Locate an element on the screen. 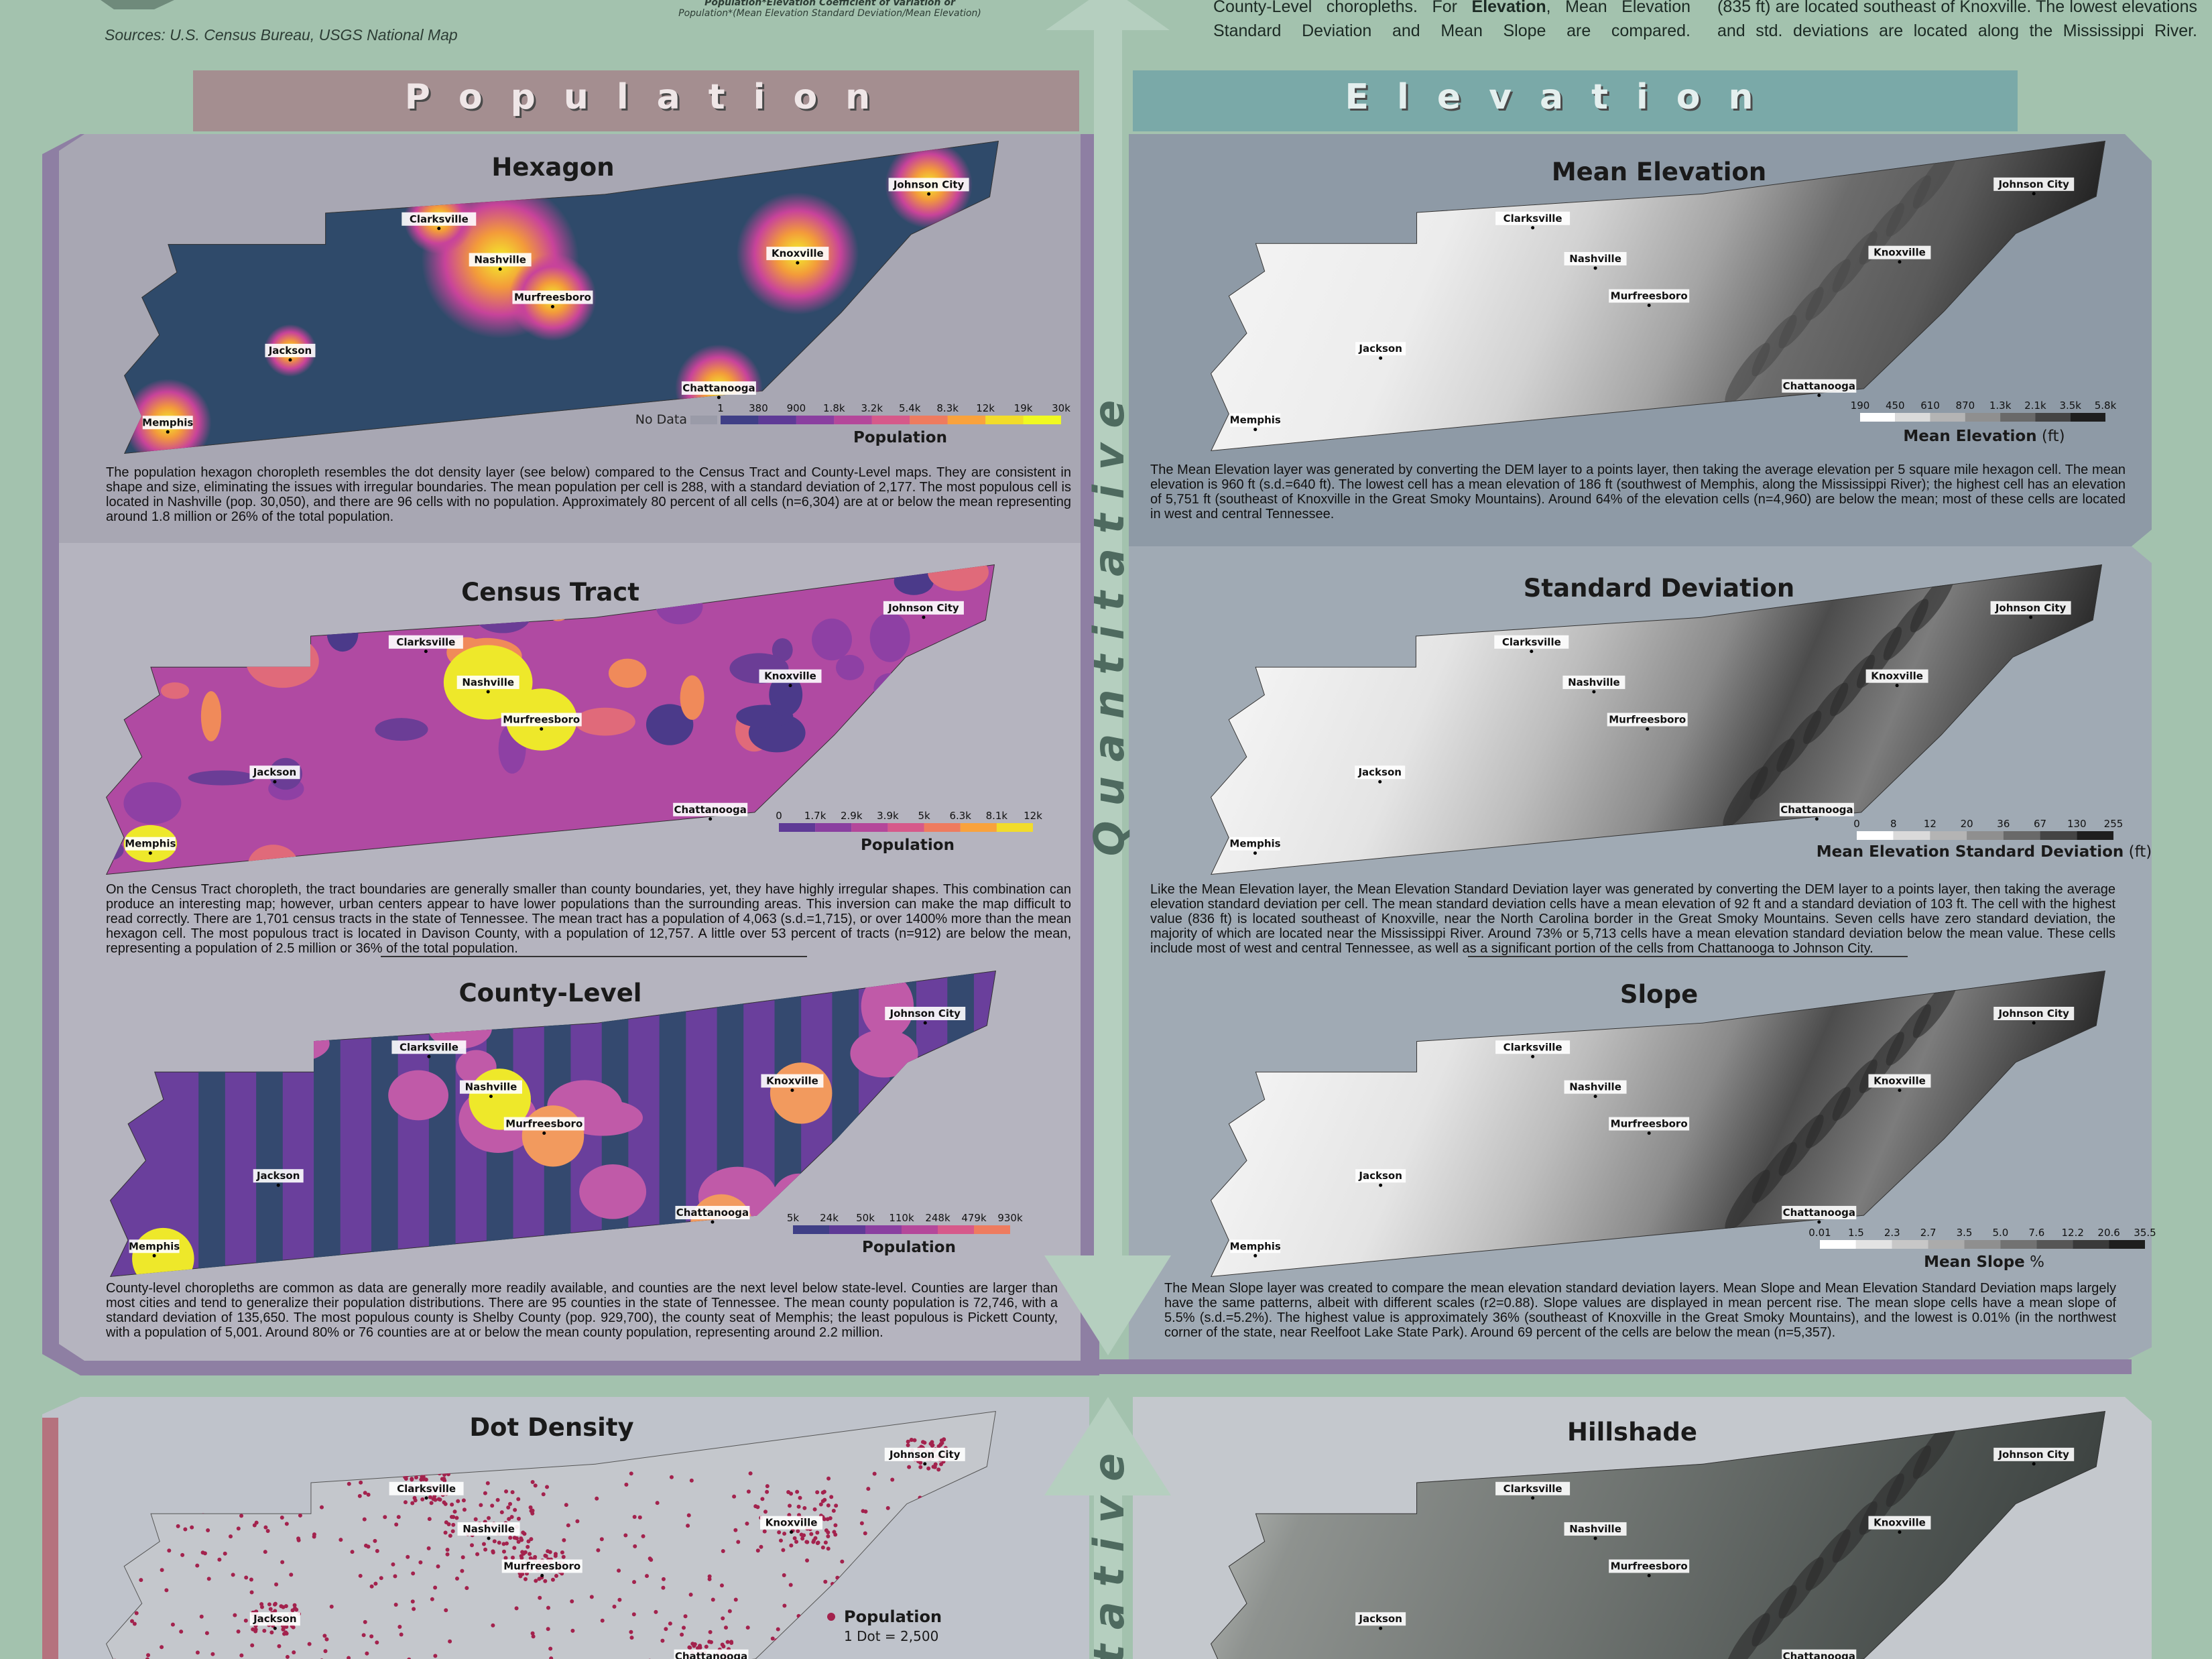 The width and height of the screenshot is (2212, 1659). legend-unit: (ft) is located at coordinates (2053, 436).